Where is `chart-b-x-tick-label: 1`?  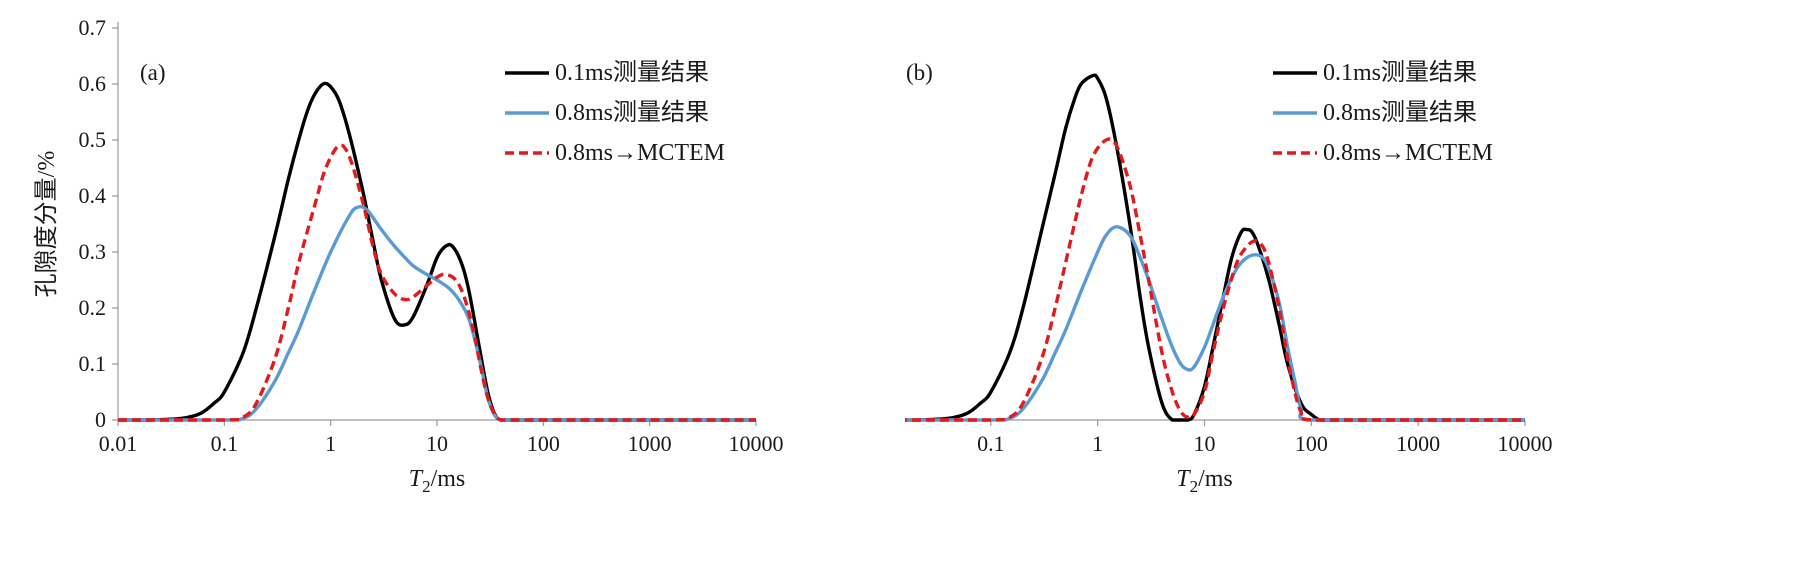 chart-b-x-tick-label: 1 is located at coordinates (1097, 443).